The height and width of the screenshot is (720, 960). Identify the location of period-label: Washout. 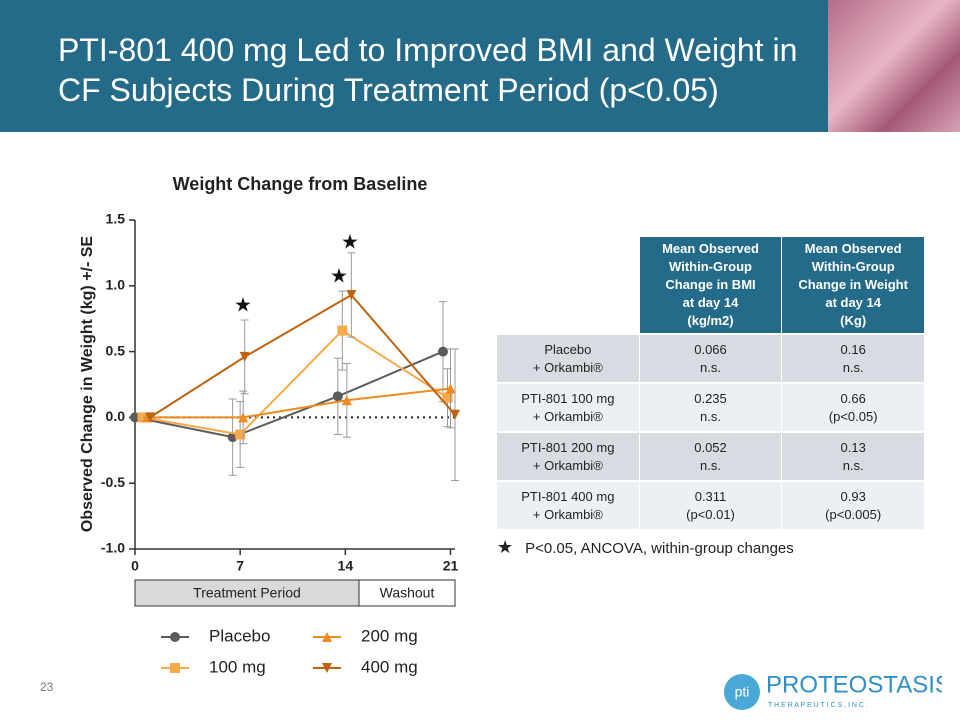
(407, 593).